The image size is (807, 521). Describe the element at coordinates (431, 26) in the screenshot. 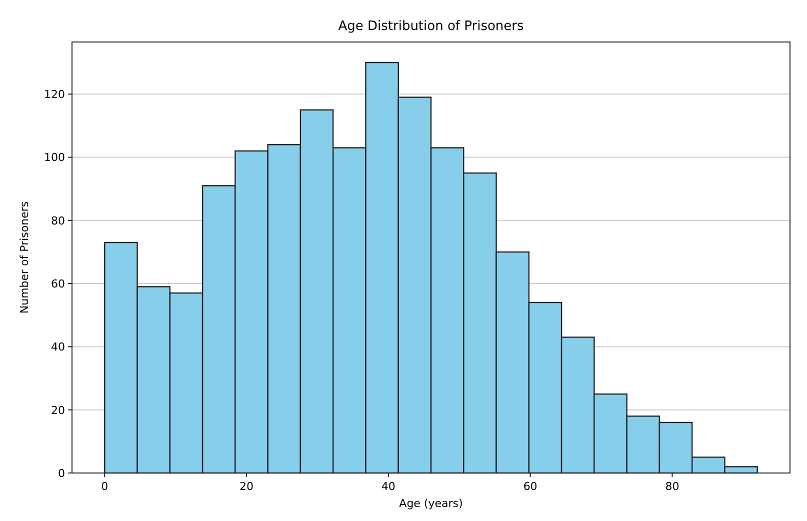

I see `chart-title: Age Distribution of Prisoners` at that location.